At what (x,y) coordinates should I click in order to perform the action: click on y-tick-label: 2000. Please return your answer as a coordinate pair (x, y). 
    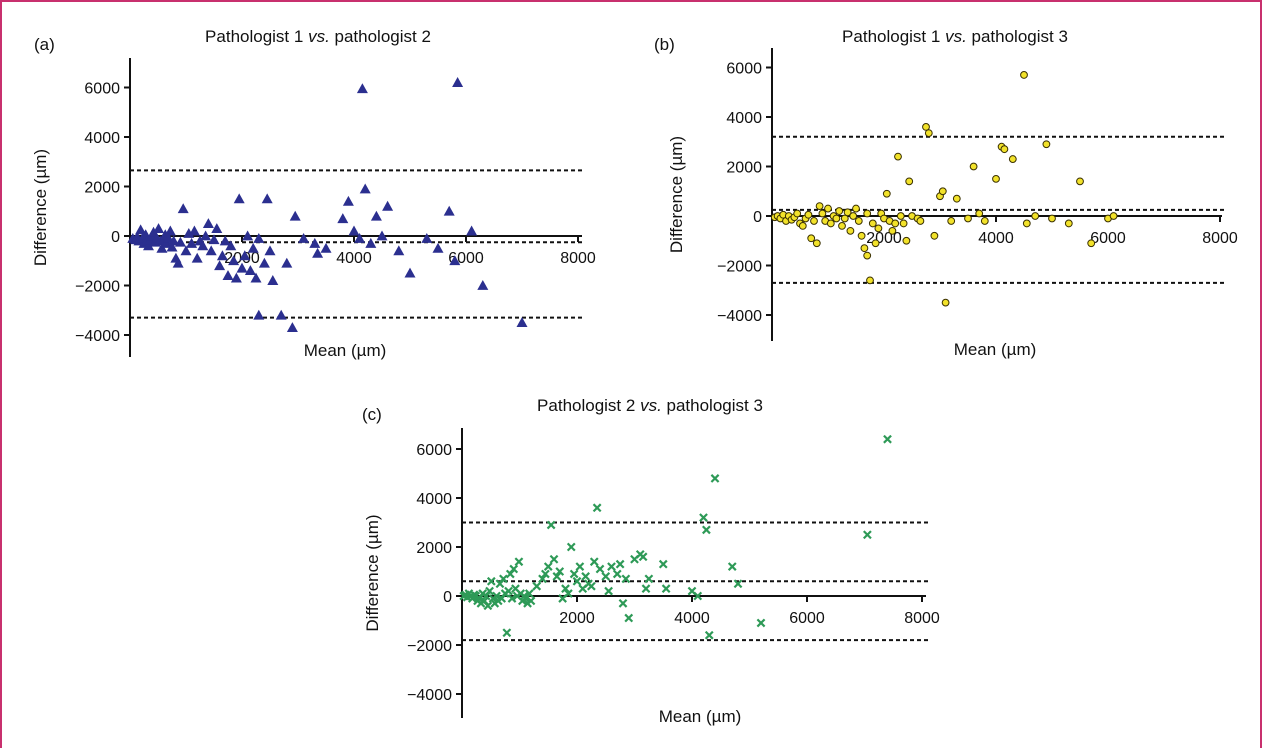
    Looking at the image, I should click on (744, 168).